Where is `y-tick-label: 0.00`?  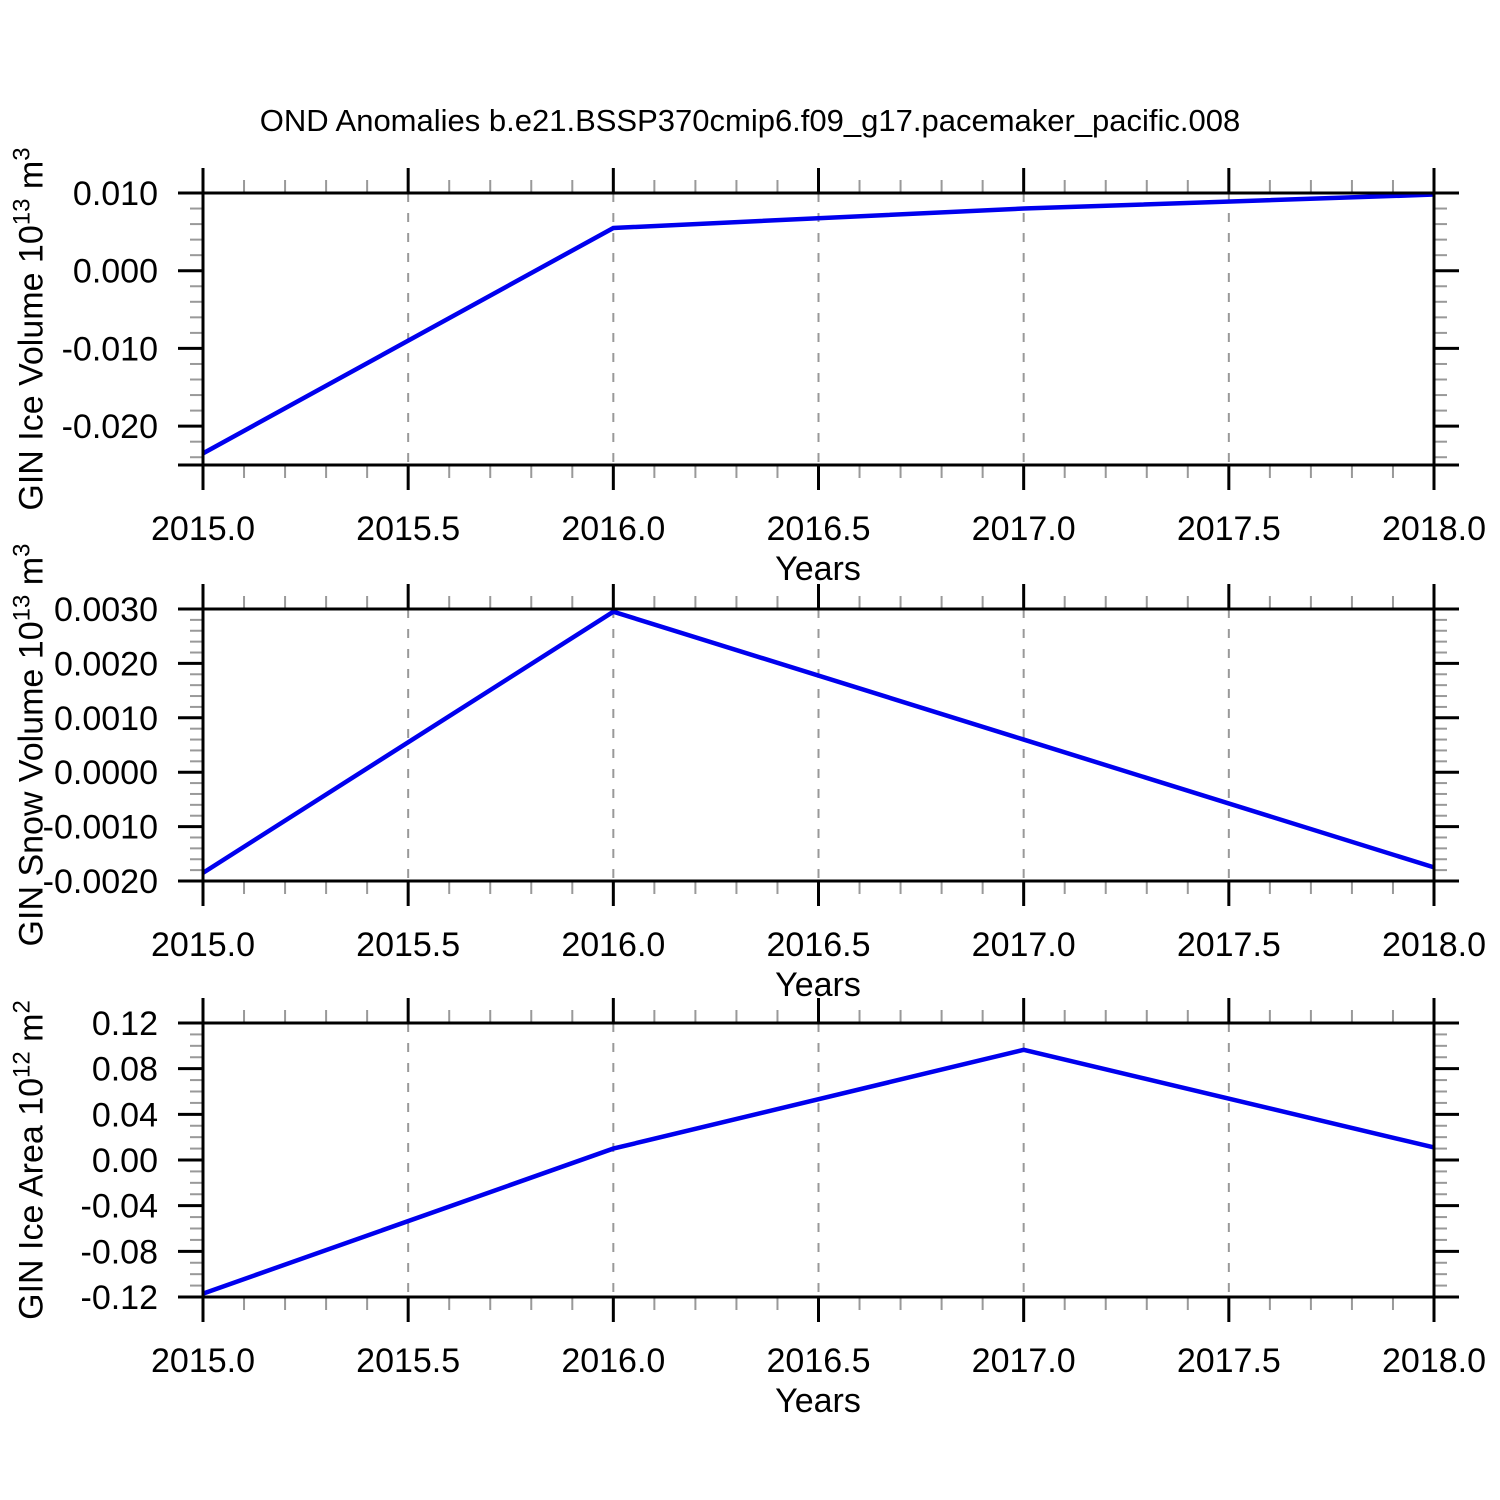 y-tick-label: 0.00 is located at coordinates (125, 1161).